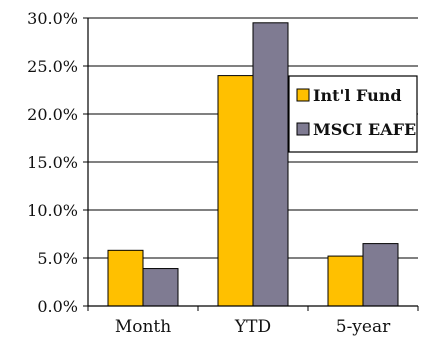  Describe the element at coordinates (52, 66) in the screenshot. I see `y-tick-label: 25.0%` at that location.